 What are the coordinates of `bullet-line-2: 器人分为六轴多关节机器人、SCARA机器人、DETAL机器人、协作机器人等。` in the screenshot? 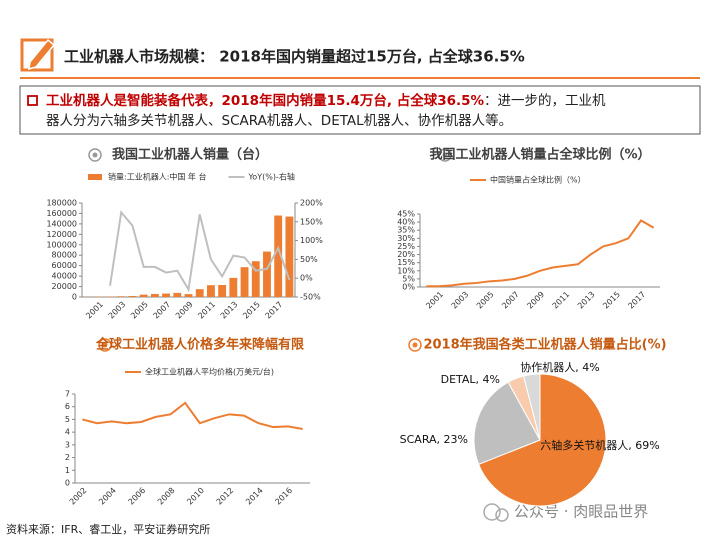 It's located at (279, 120).